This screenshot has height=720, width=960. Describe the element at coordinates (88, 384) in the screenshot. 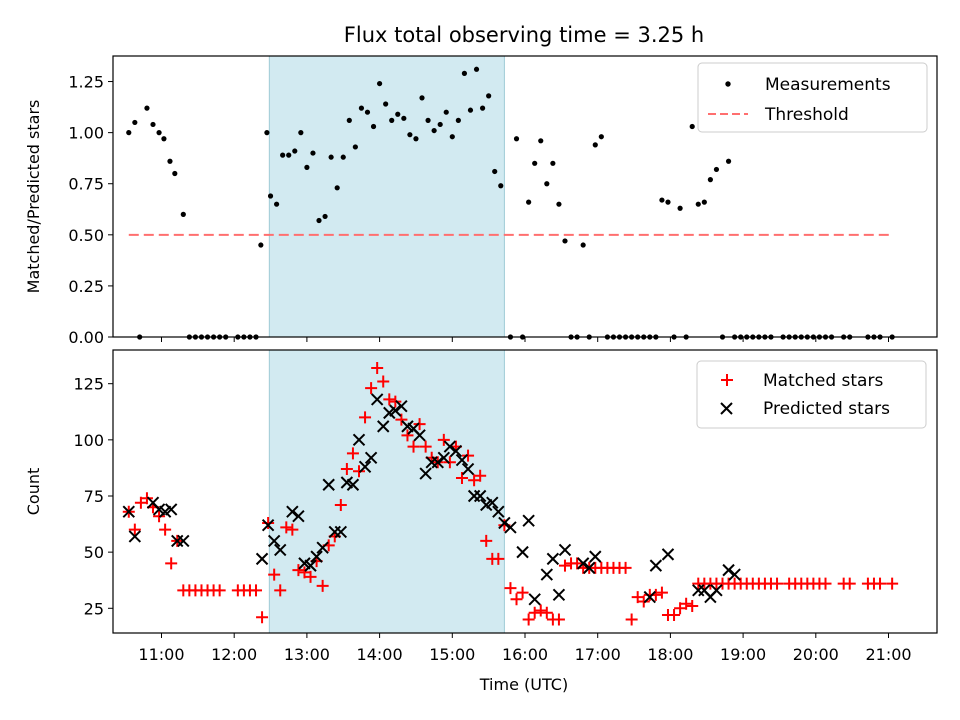

I see `bottom-ytick-label: 125` at that location.